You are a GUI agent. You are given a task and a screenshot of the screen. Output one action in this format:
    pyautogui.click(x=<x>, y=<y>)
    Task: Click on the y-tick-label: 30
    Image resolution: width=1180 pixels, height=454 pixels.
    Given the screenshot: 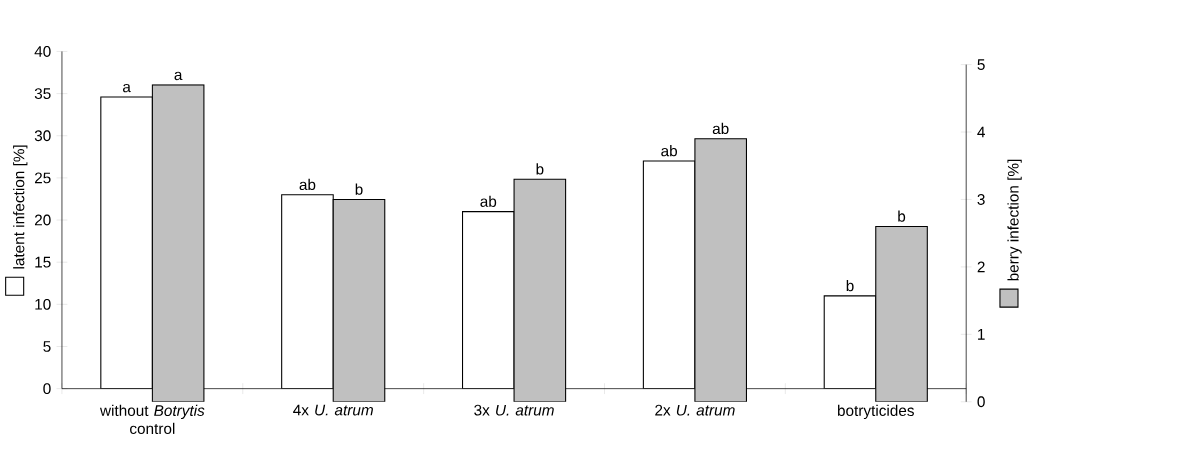 What is the action you would take?
    pyautogui.click(x=42, y=135)
    